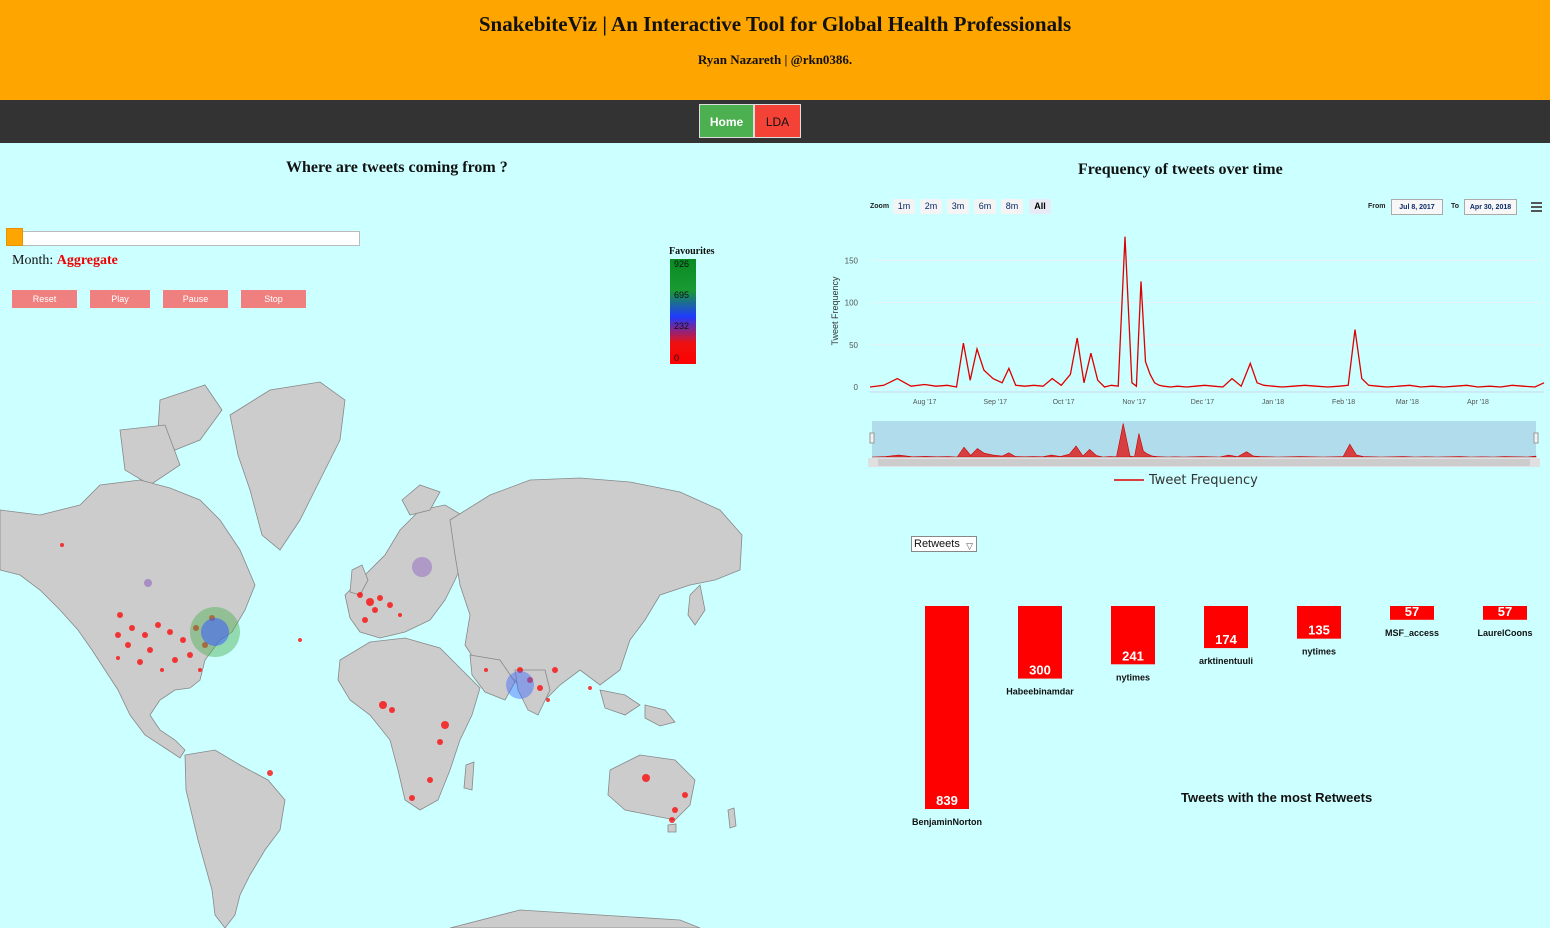 The width and height of the screenshot is (1550, 928). I want to click on legend-tick: 0, so click(677, 358).